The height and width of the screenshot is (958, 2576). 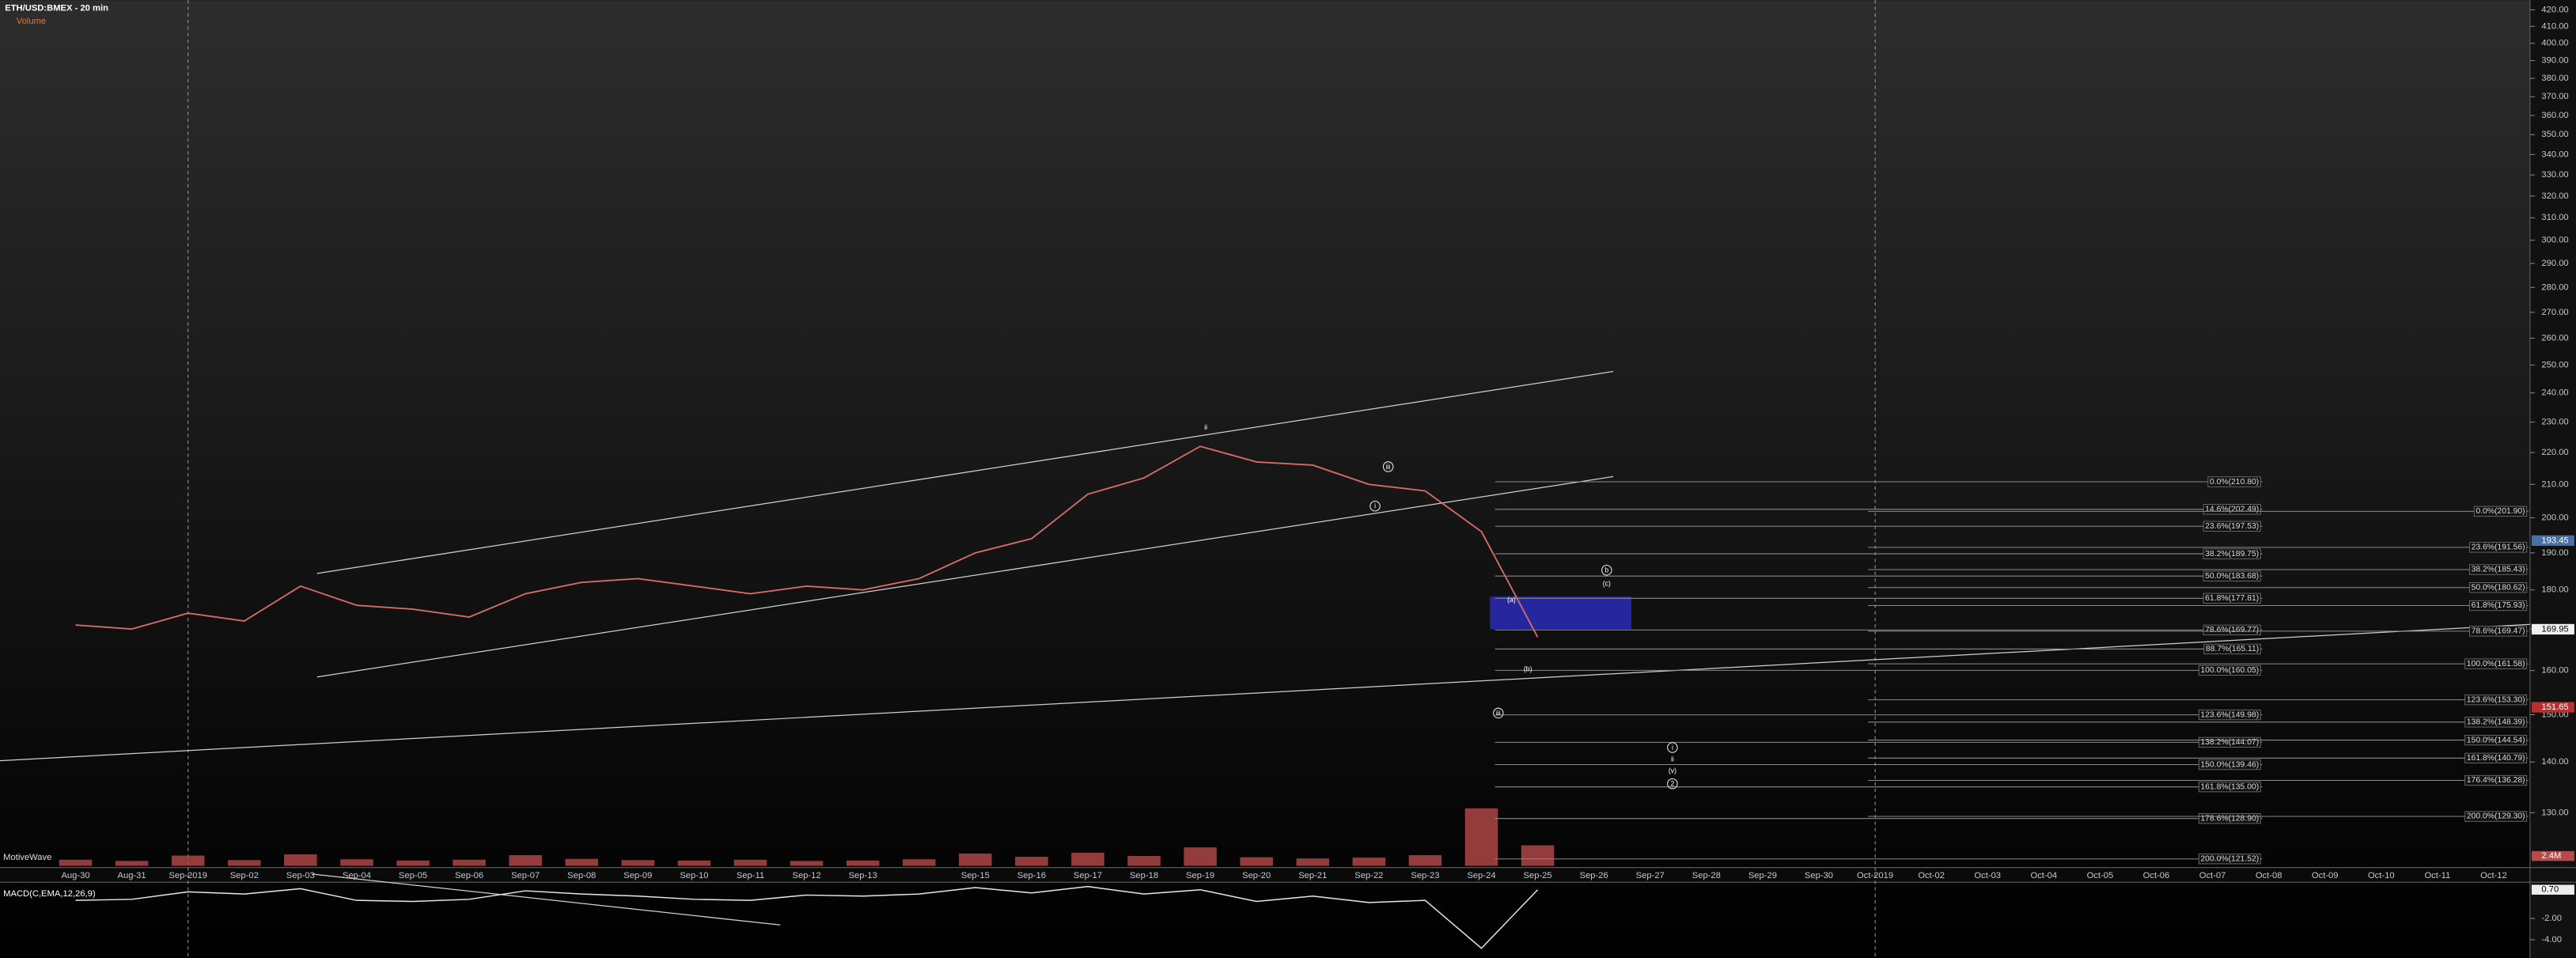 What do you see at coordinates (581, 875) in the screenshot?
I see `x-tick-label: Sep-08` at bounding box center [581, 875].